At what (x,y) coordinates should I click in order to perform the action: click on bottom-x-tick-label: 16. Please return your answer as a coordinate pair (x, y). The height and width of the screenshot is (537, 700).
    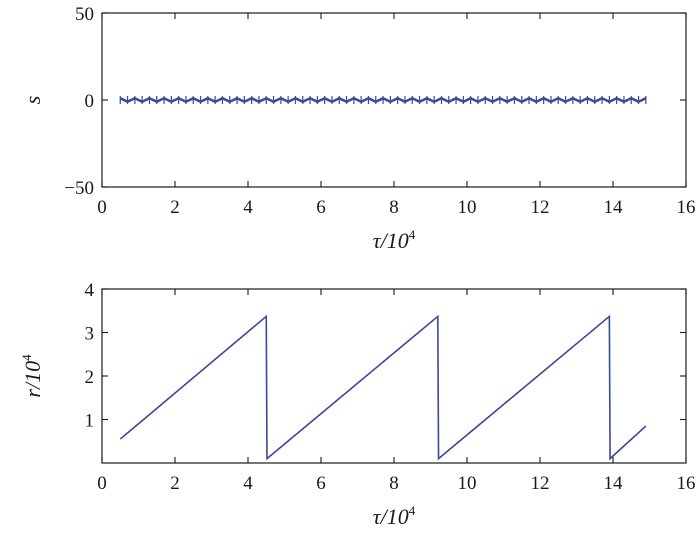
    Looking at the image, I should click on (686, 483).